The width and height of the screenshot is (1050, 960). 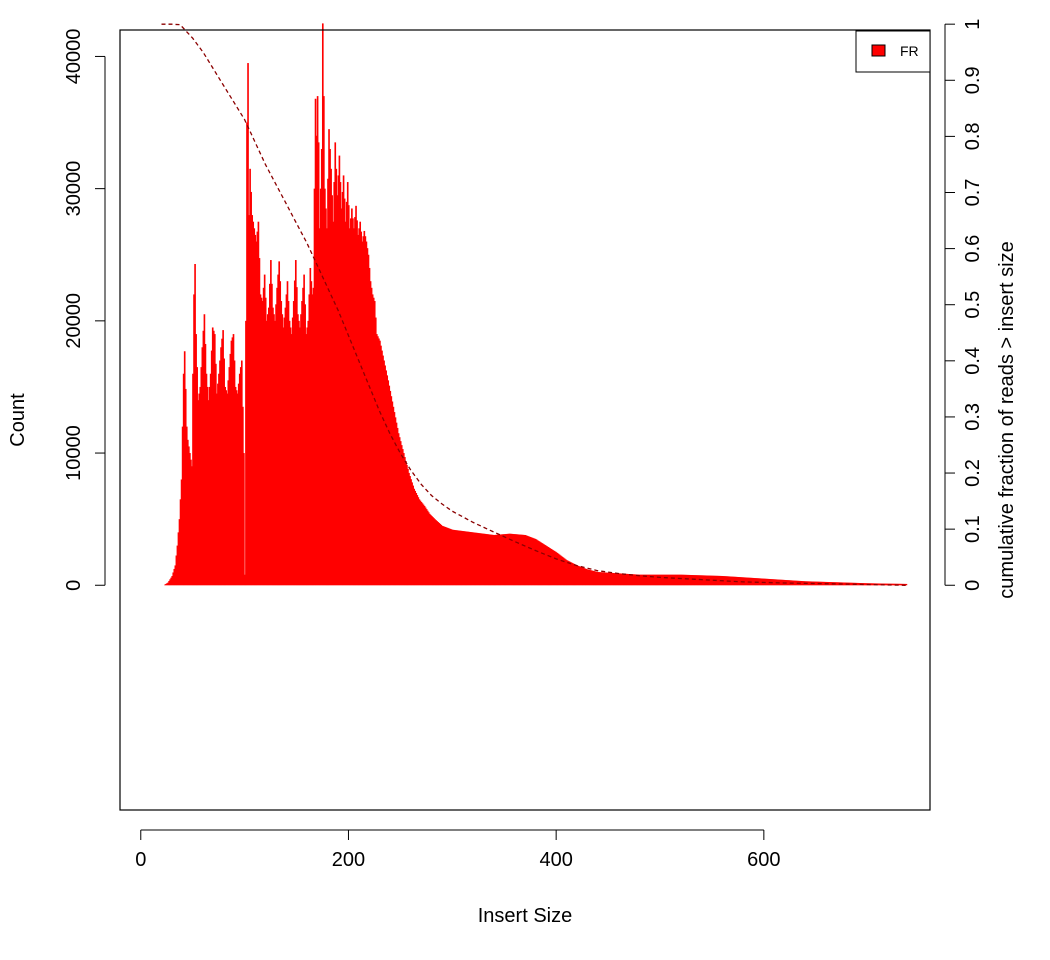 I want to click on x-tick-label: 400, so click(x=555, y=860).